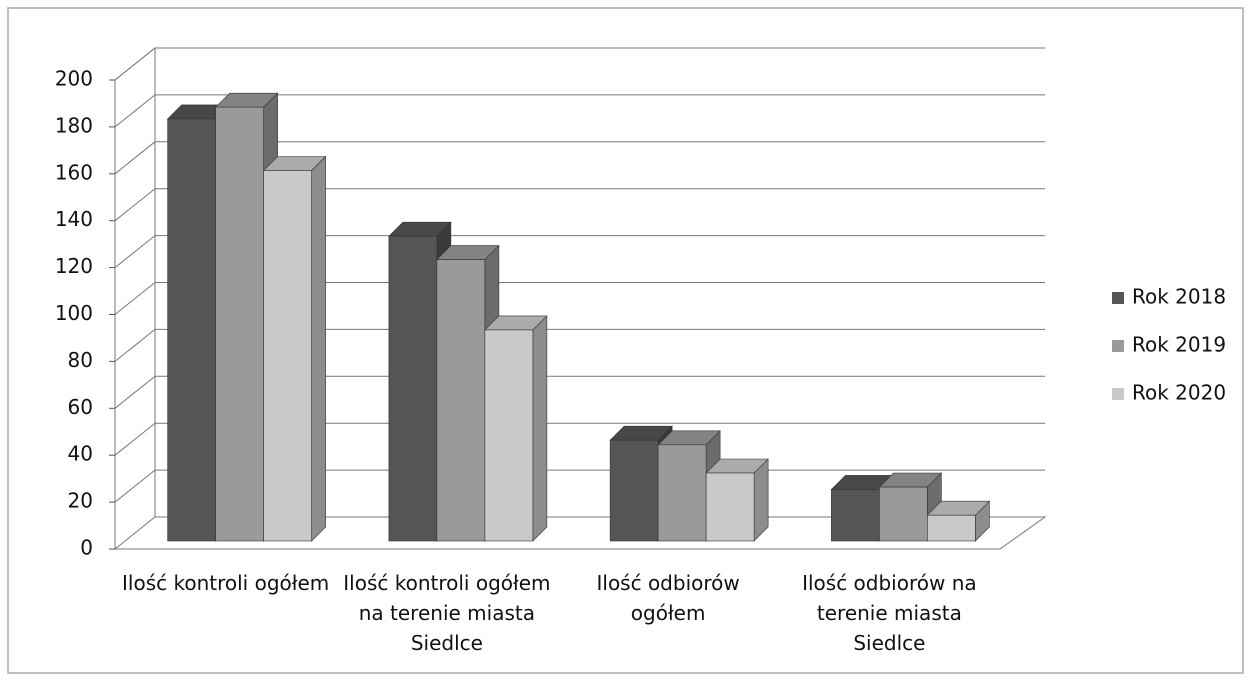 Image resolution: width=1251 pixels, height=681 pixels. Describe the element at coordinates (80, 454) in the screenshot. I see `y-tick-label: 40` at that location.